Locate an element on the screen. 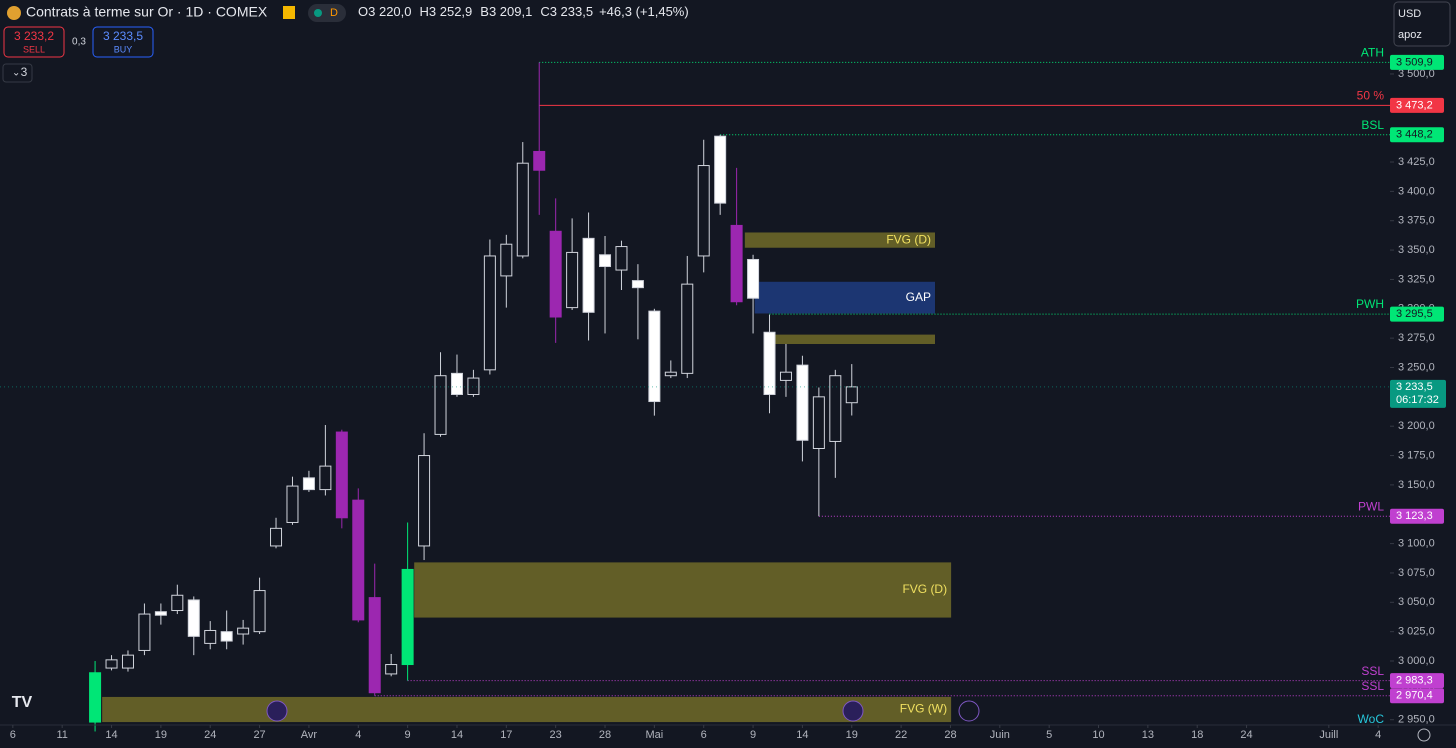 Image resolution: width=1456 pixels, height=748 pixels. status-dot is located at coordinates (318, 13).